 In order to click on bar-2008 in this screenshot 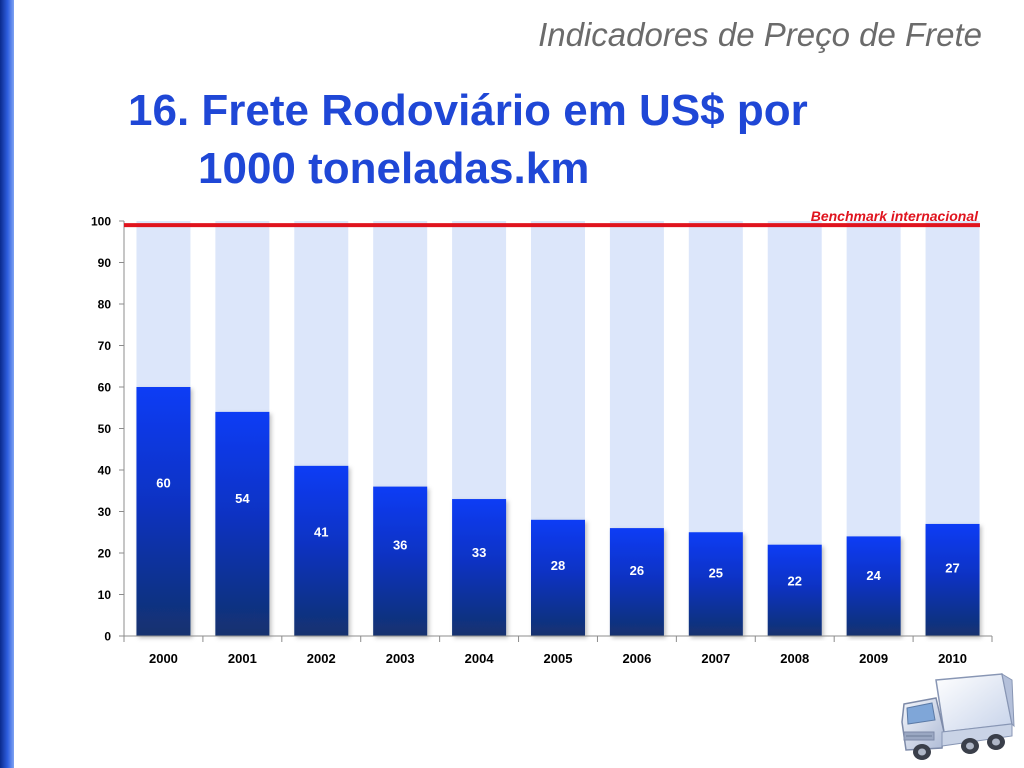, I will do `click(794, 590)`.